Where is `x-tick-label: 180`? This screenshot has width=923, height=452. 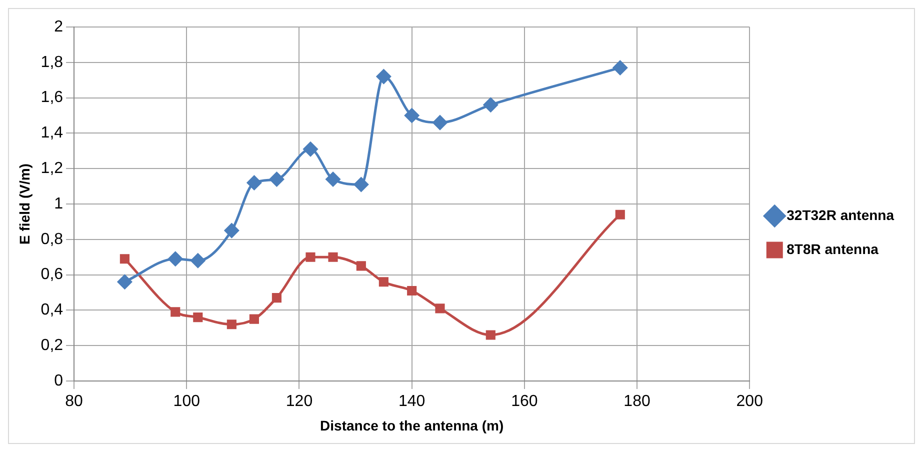 x-tick-label: 180 is located at coordinates (637, 401).